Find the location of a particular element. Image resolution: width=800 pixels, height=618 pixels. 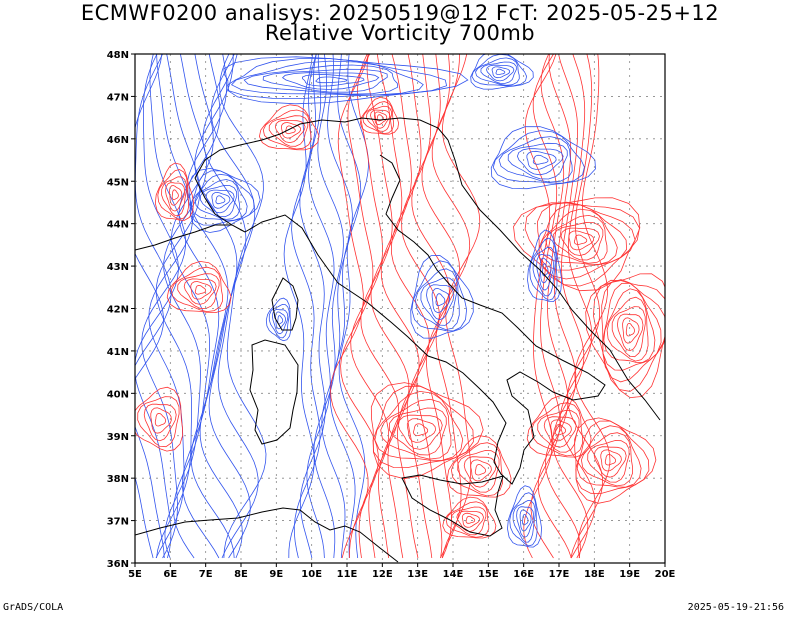

lat-label: 45N is located at coordinates (118, 182).